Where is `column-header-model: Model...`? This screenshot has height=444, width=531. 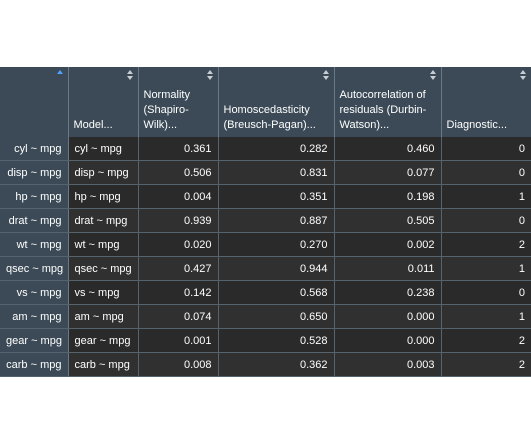 column-header-model: Model... is located at coordinates (103, 102).